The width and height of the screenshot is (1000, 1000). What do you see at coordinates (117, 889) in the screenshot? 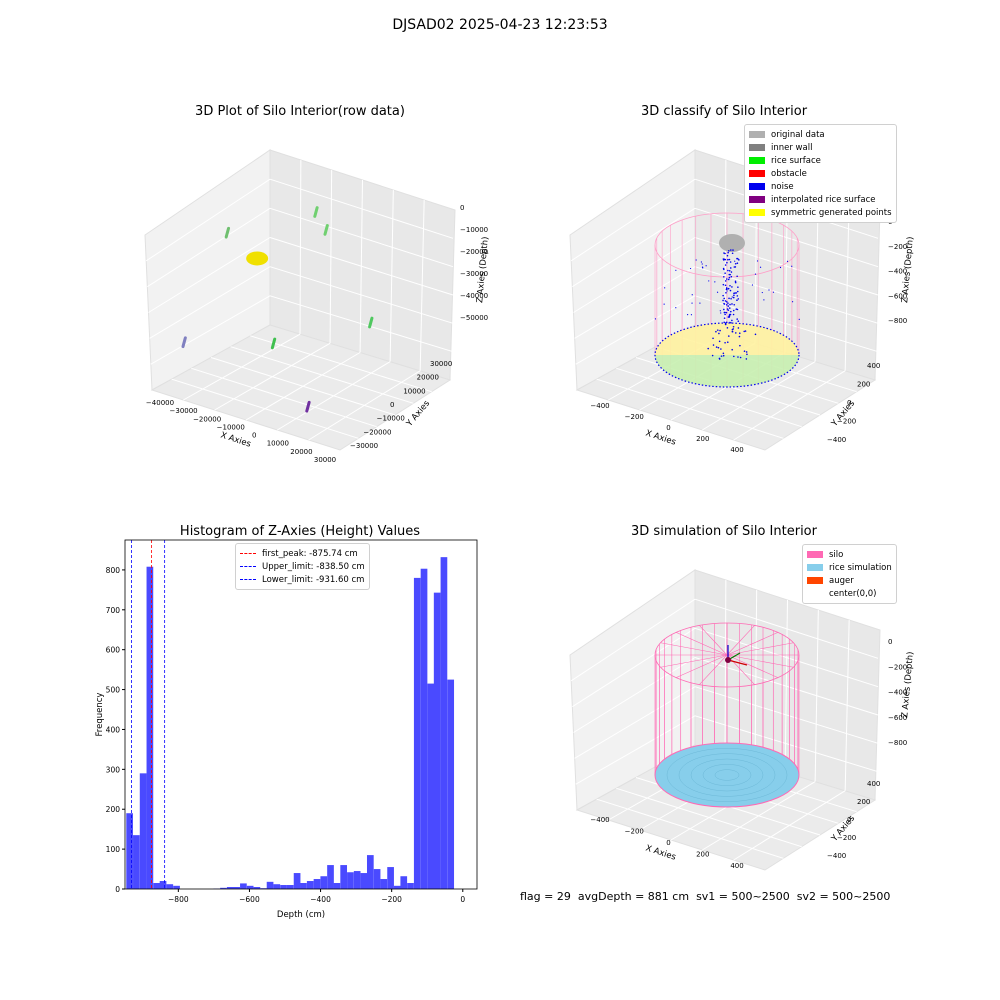
I see `histogram-y-tick: 0` at bounding box center [117, 889].